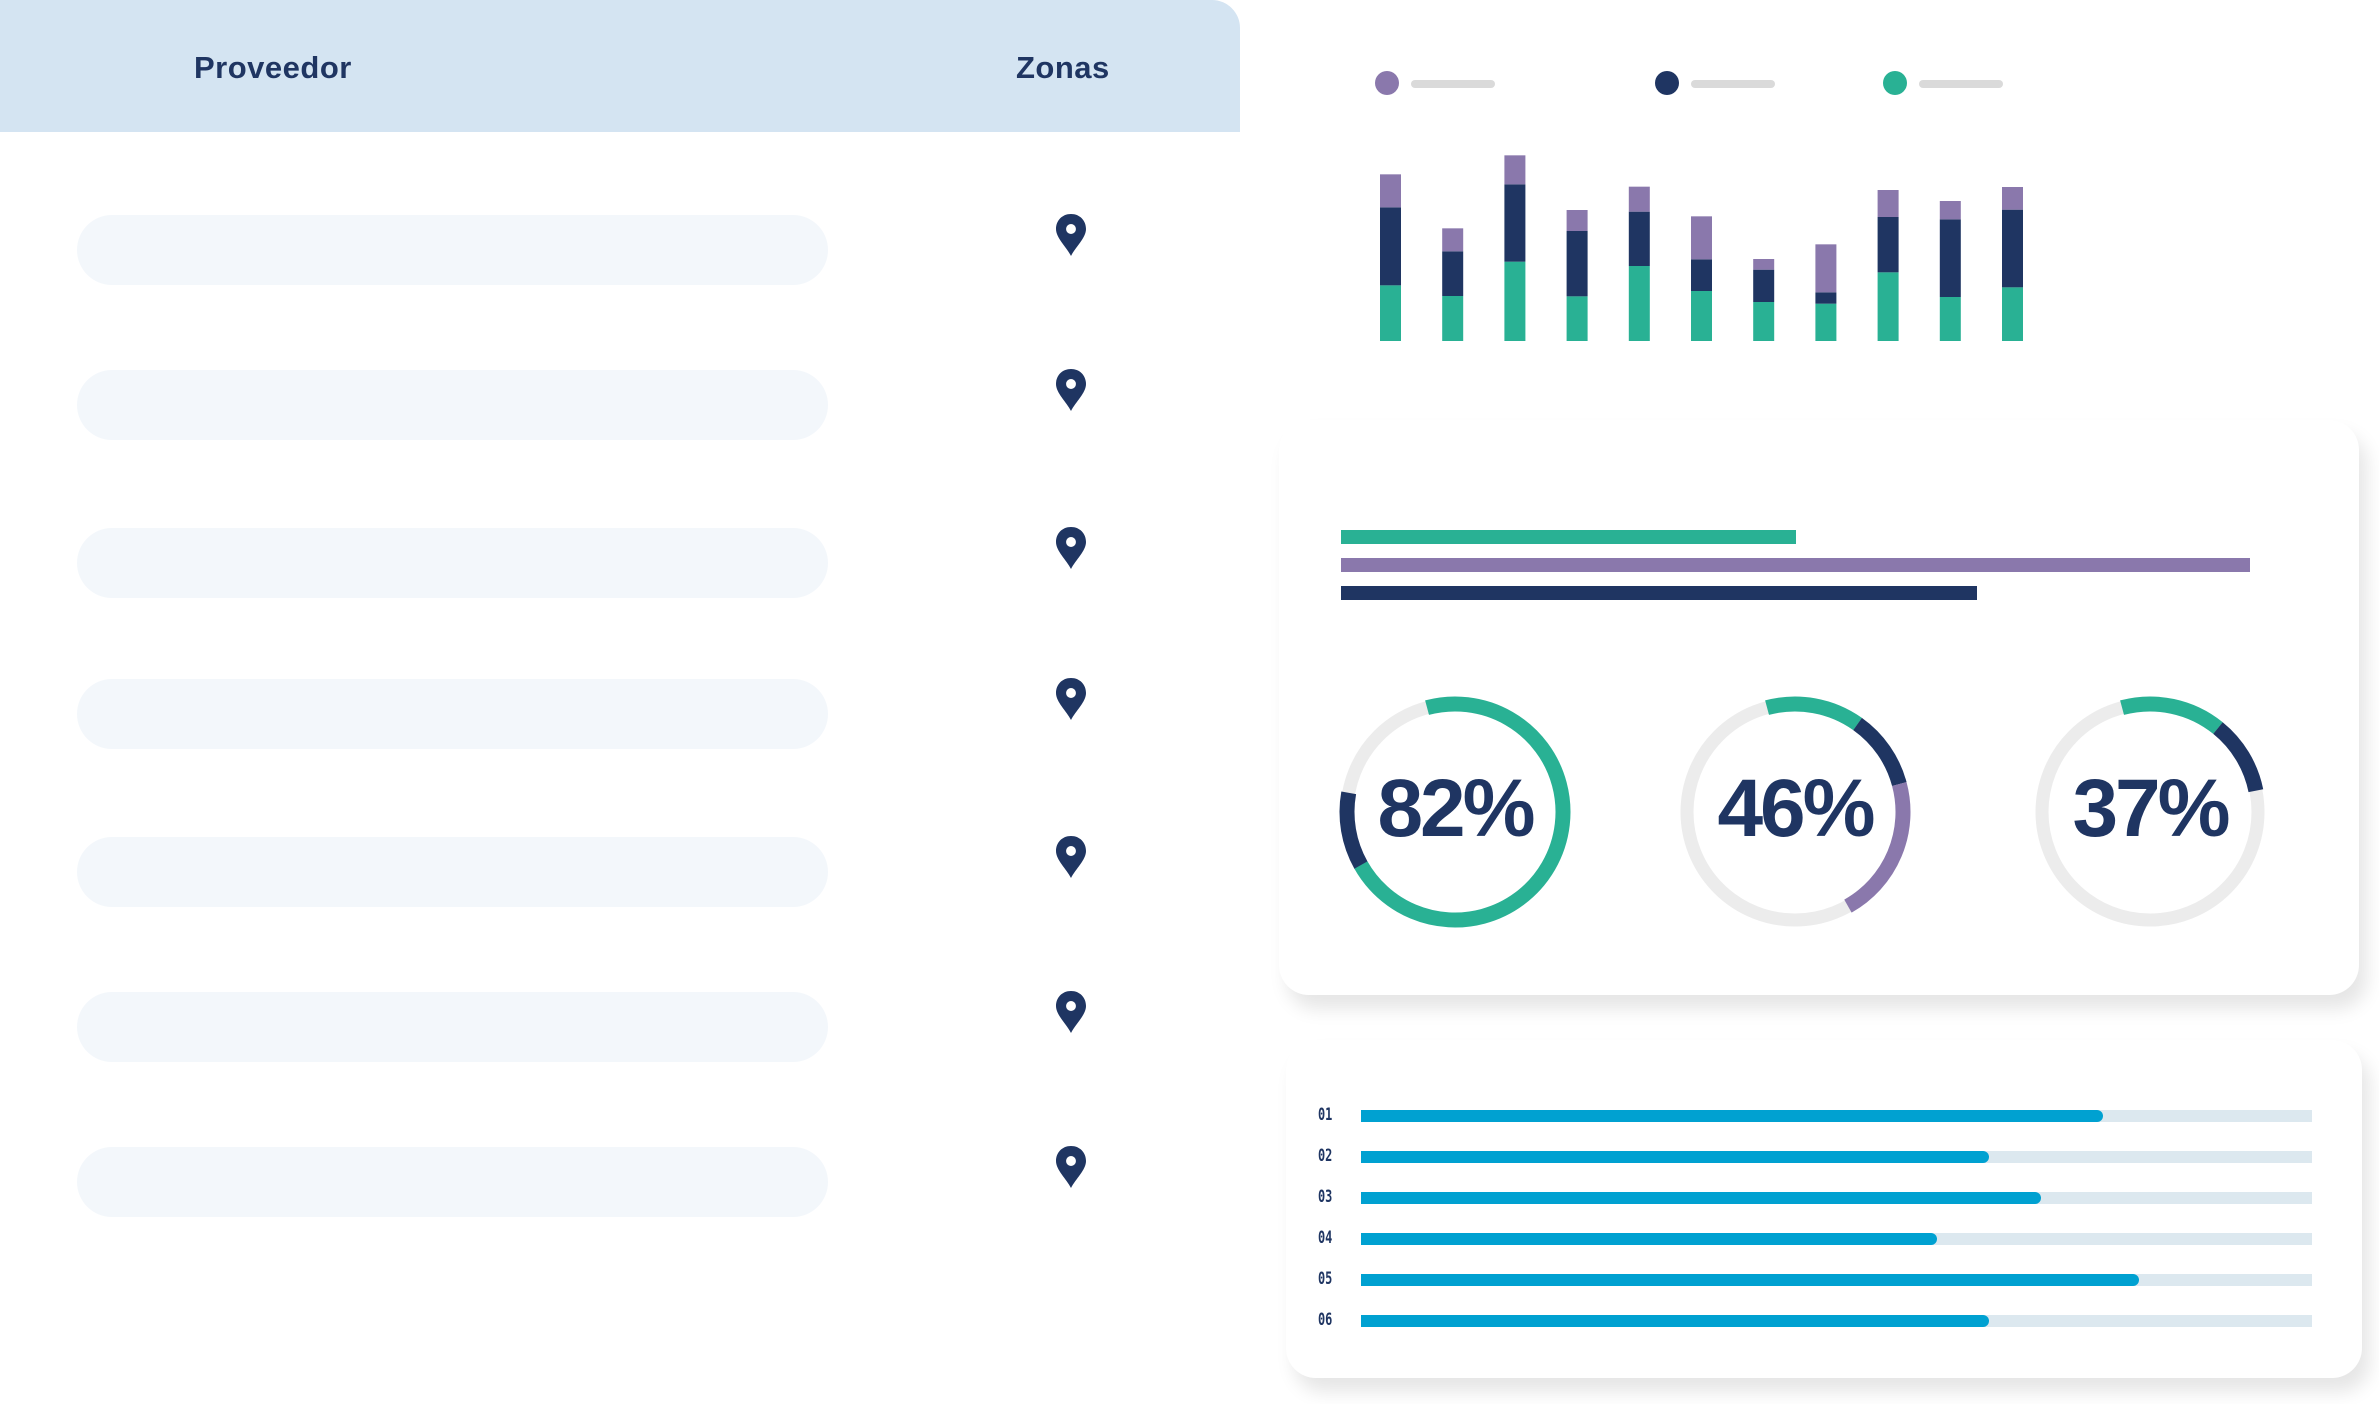  I want to click on table-header: Proveedor Zonas, so click(620, 66).